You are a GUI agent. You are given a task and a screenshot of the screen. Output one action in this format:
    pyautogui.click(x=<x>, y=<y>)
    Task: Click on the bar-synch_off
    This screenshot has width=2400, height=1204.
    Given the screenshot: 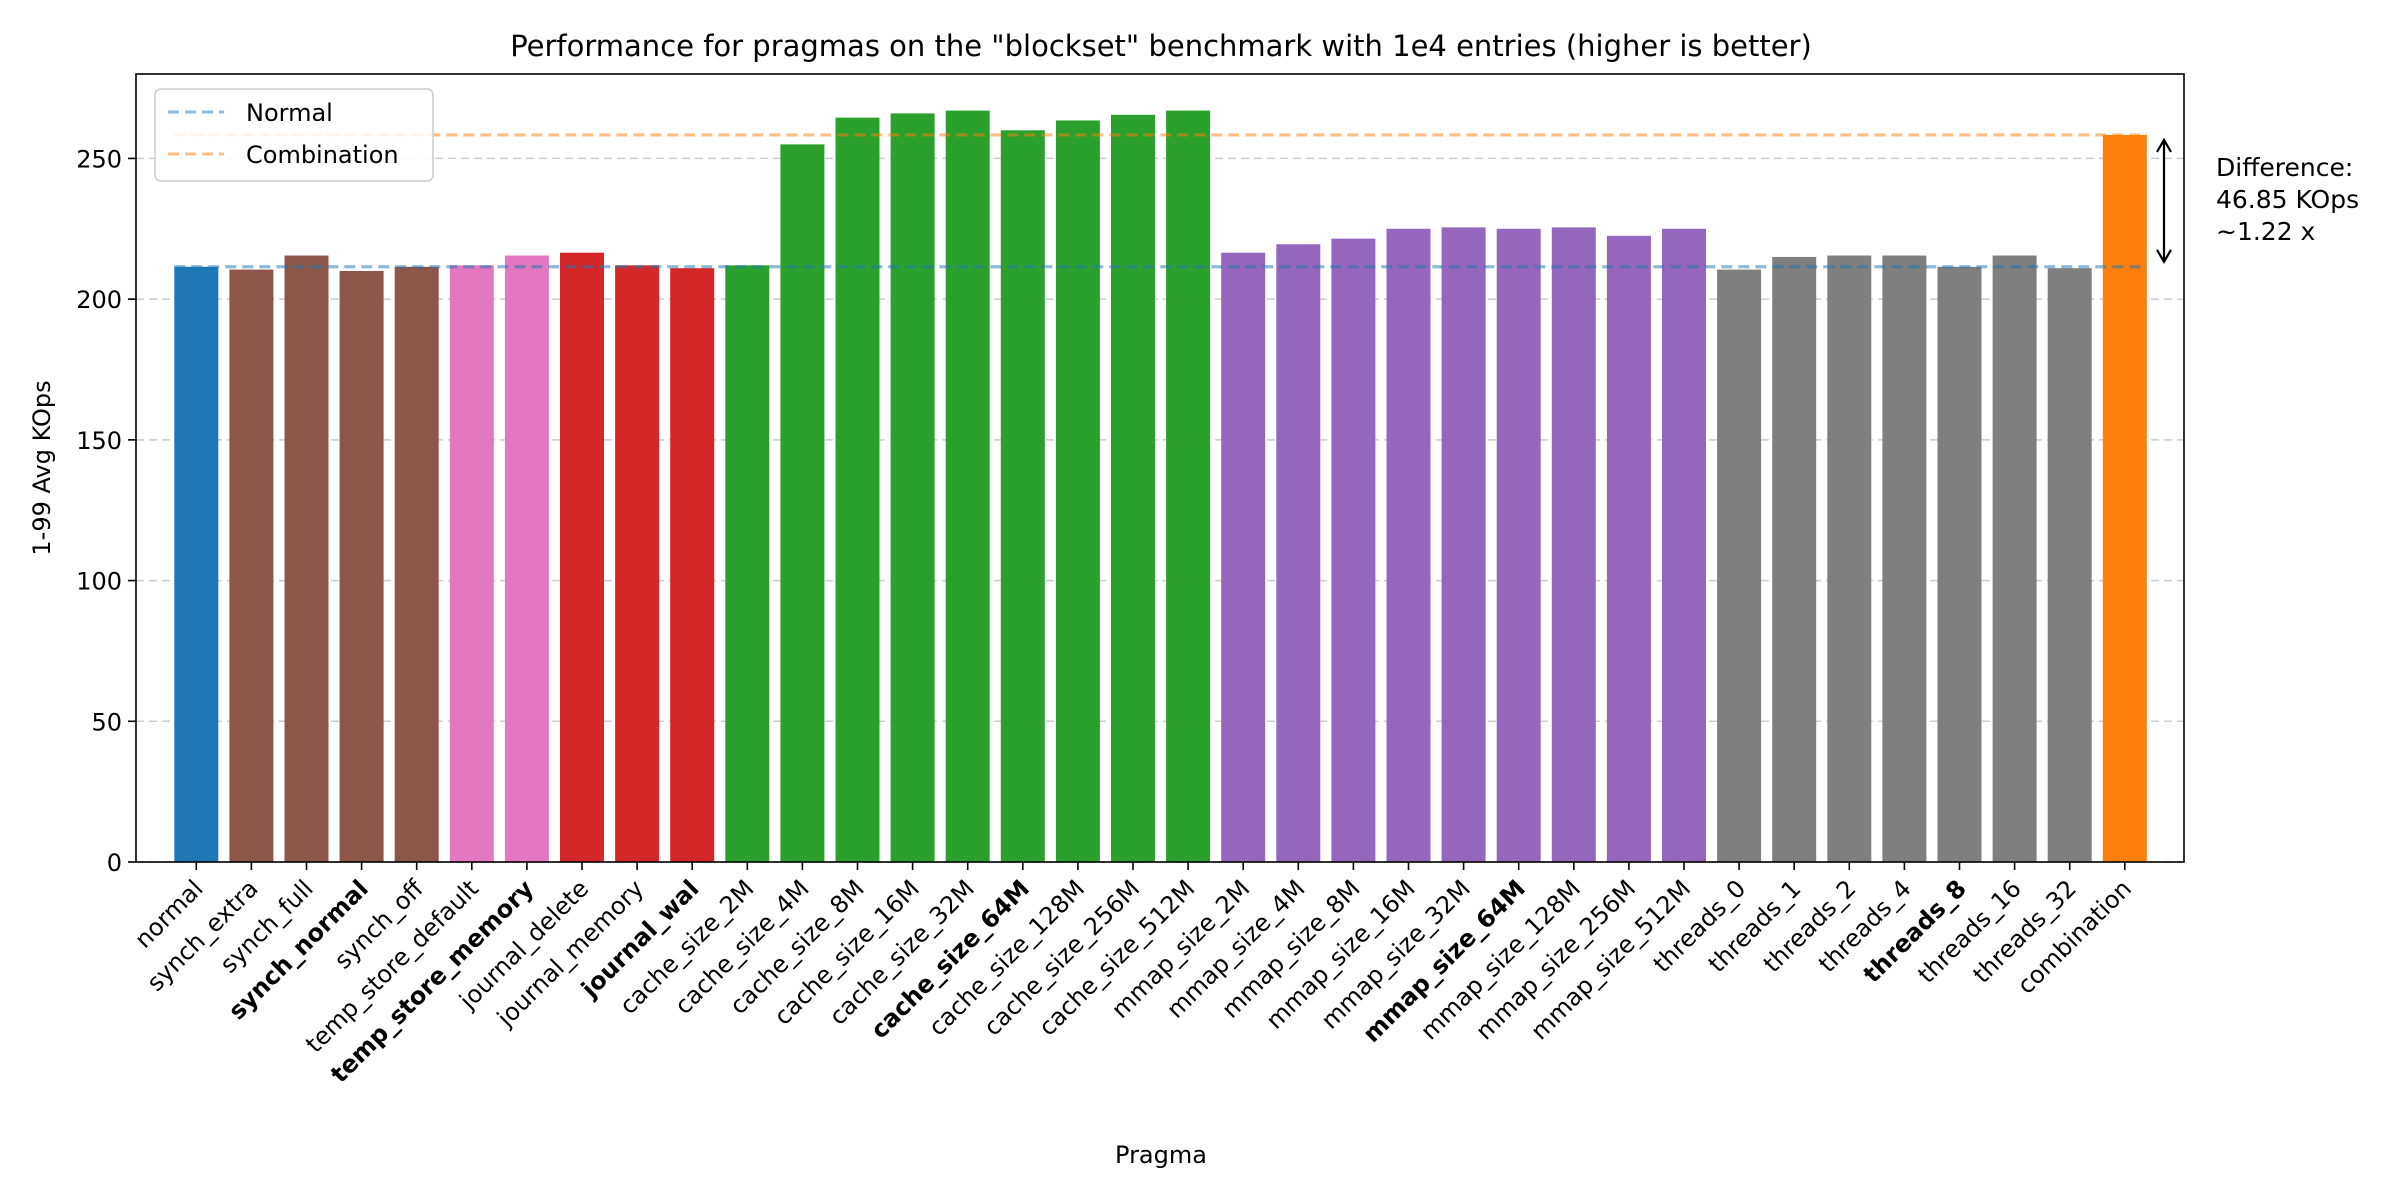 What is the action you would take?
    pyautogui.click(x=416, y=564)
    